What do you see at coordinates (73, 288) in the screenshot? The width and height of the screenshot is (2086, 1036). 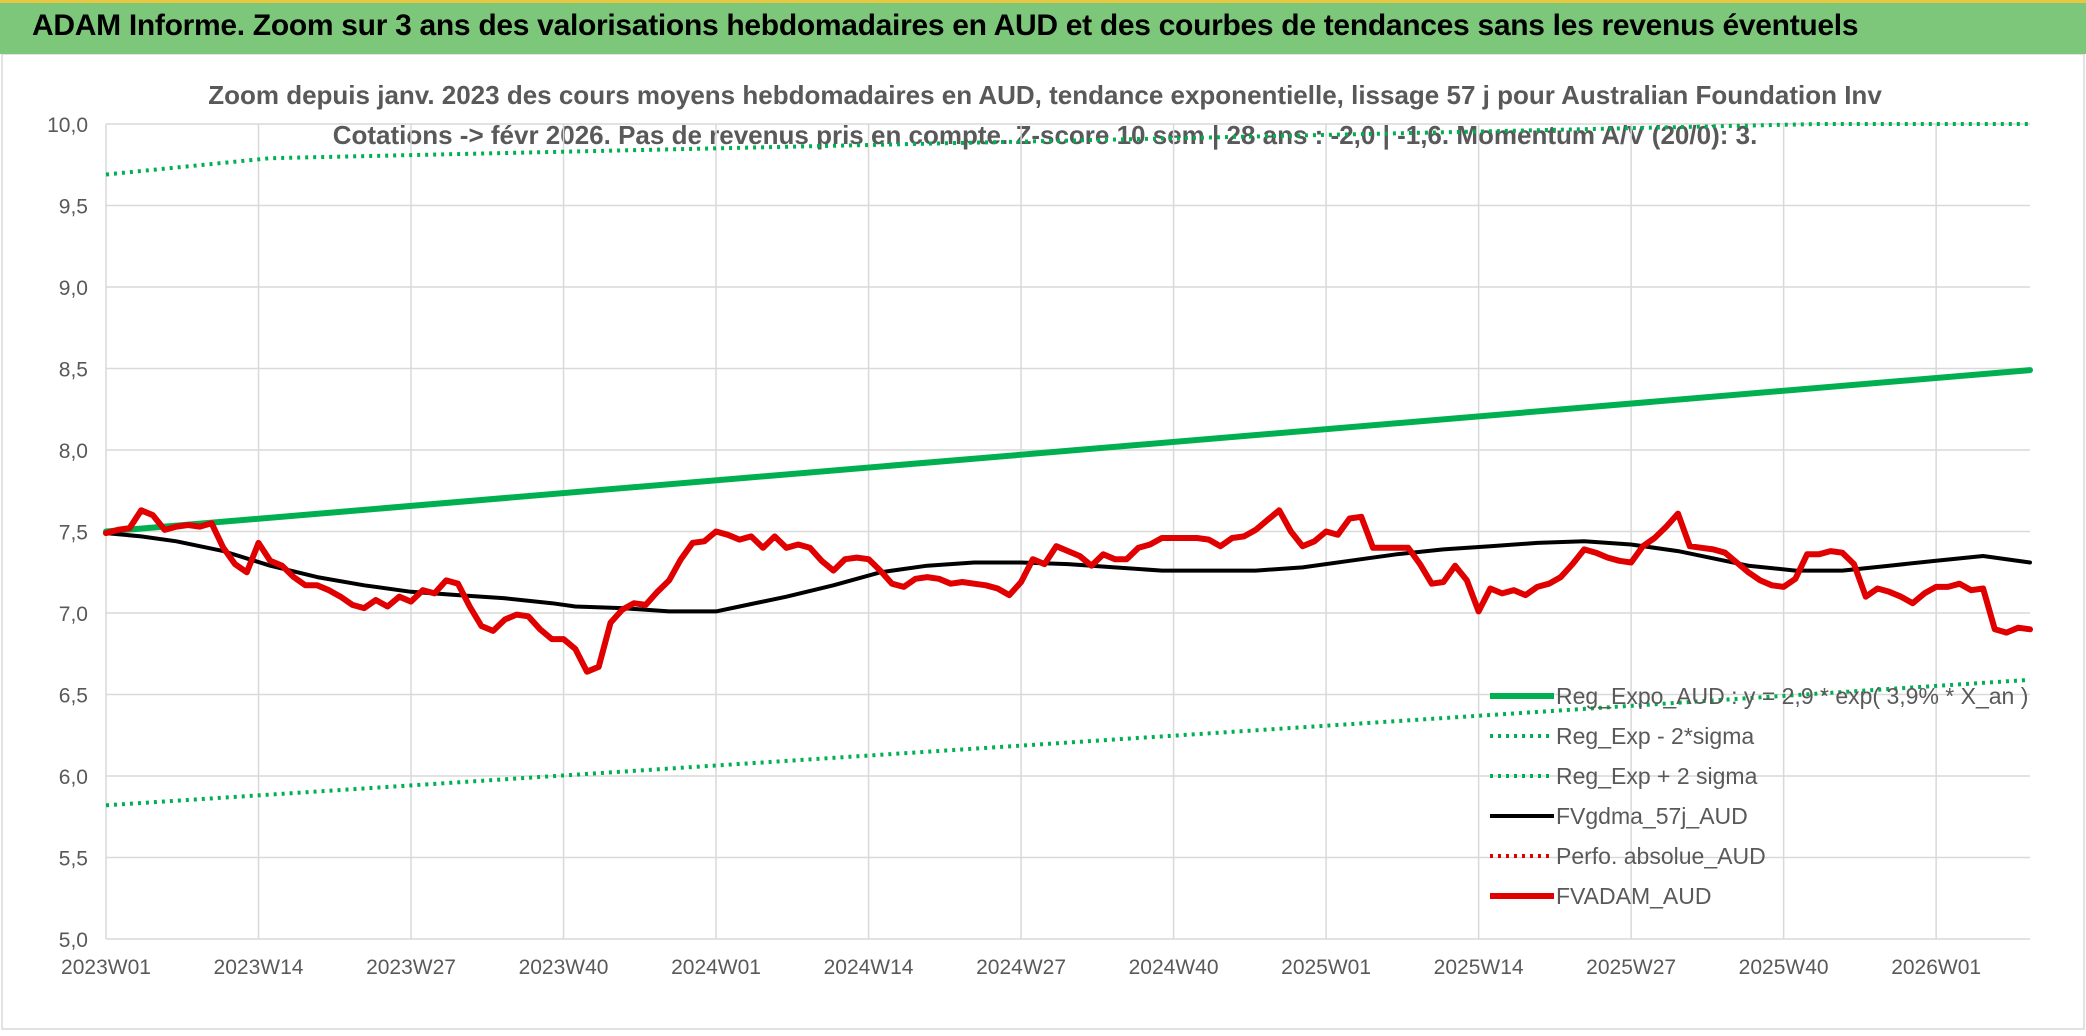 I see `y-tick-label: 9,0` at bounding box center [73, 288].